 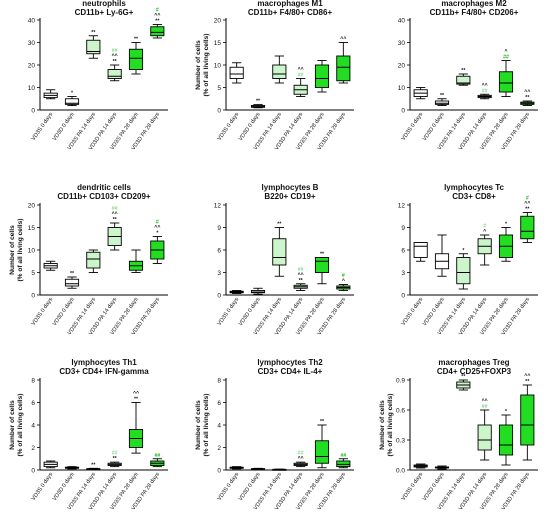 What do you see at coordinates (289, 196) in the screenshot?
I see `panel-subtitle: B220+ CD19+` at bounding box center [289, 196].